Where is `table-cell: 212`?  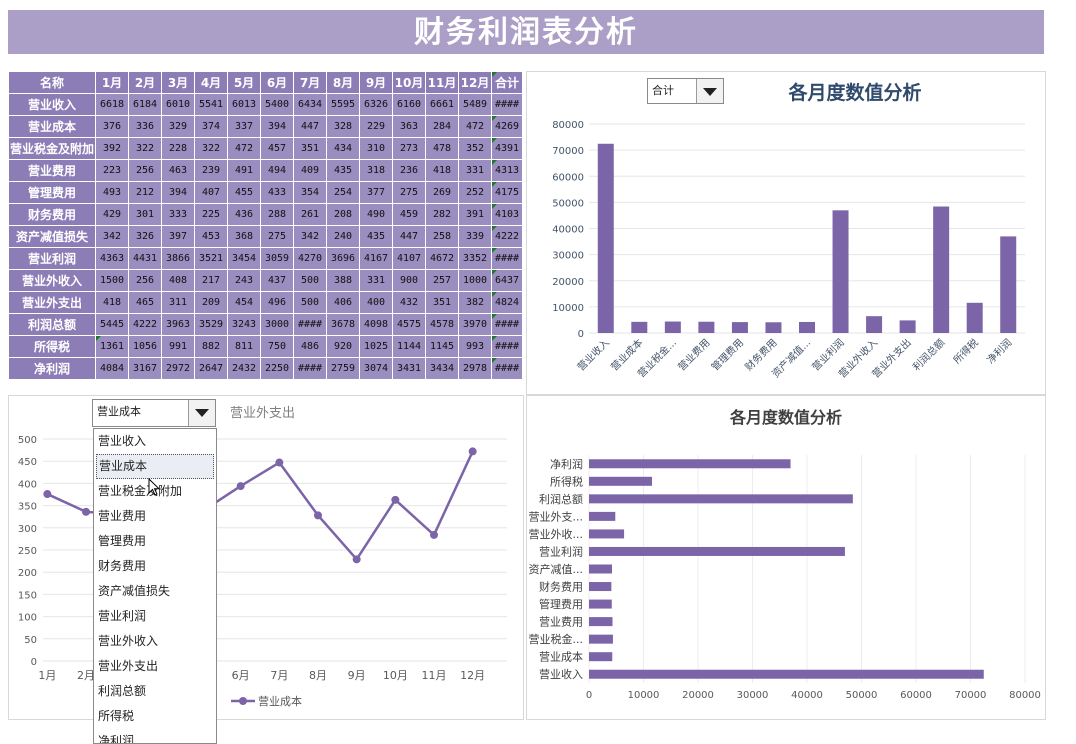 table-cell: 212 is located at coordinates (145, 192).